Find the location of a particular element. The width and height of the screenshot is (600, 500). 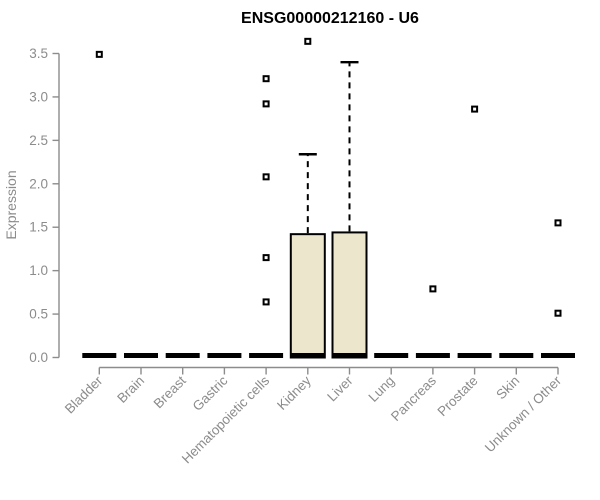

y-tick-label: 2.0 is located at coordinates (38, 183).